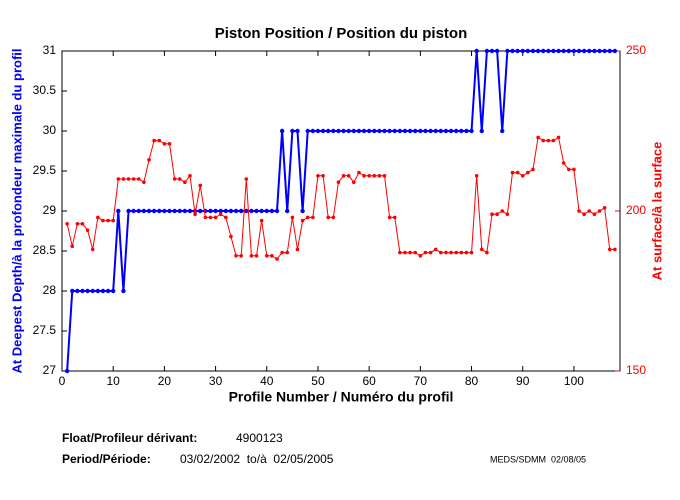 This screenshot has height=500, width=680. I want to click on y-tick-label: 28.5, so click(45, 250).